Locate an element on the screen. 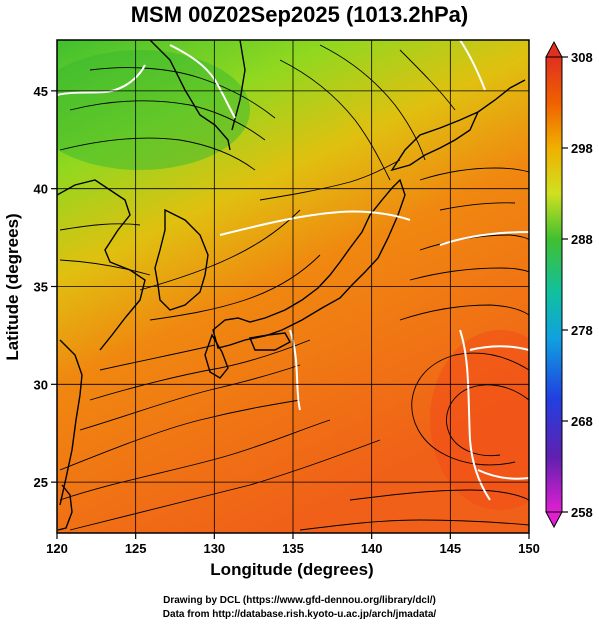  y-tick-label: 25 is located at coordinates (41, 482).